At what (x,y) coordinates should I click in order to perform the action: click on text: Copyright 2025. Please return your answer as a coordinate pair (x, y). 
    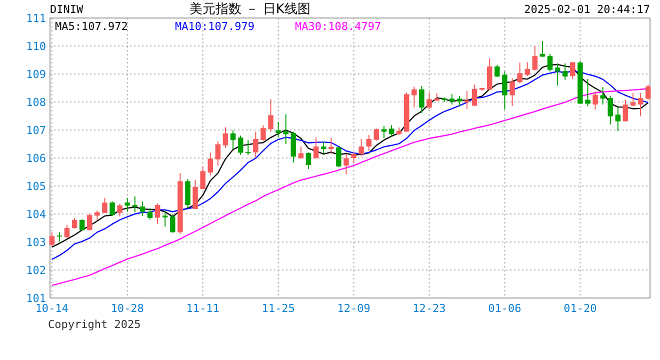
    Looking at the image, I should click on (94, 324).